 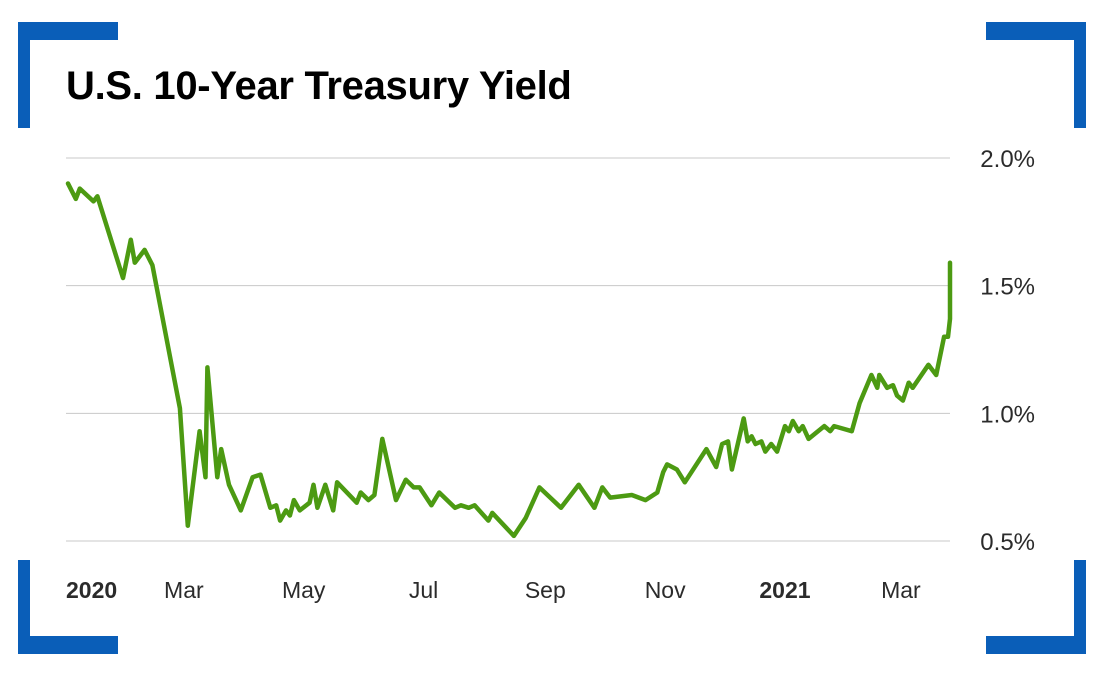 I want to click on y-tick-label: 1.5%, so click(x=1007, y=287).